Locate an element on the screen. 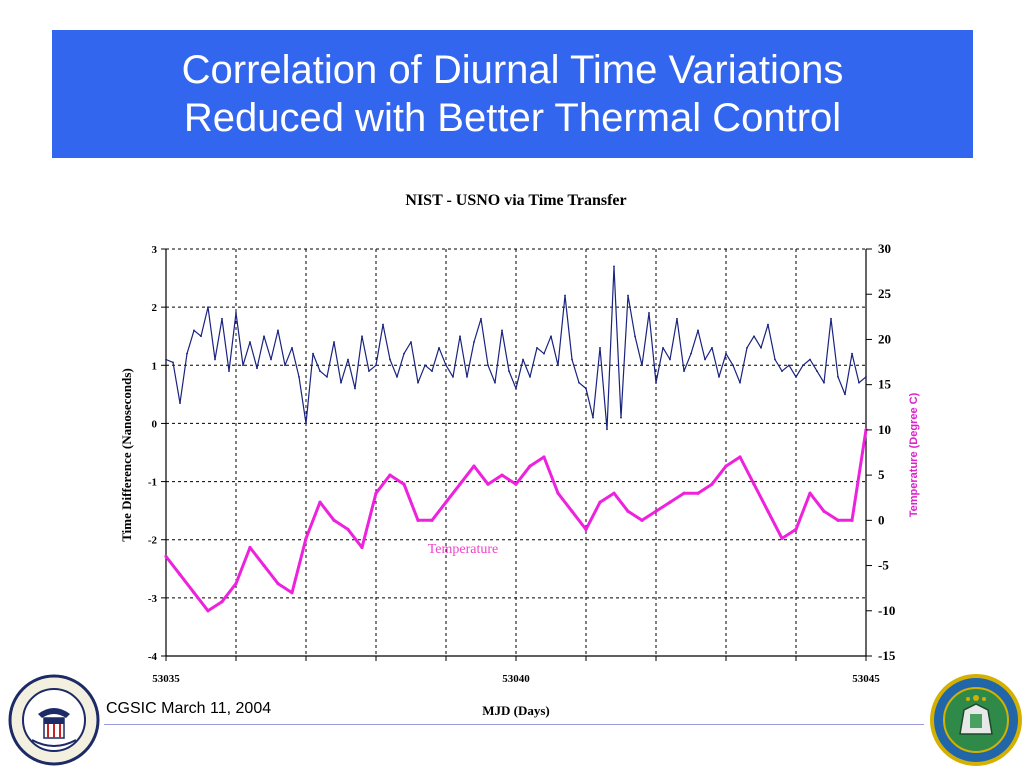  y-tick-label: 0 is located at coordinates (155, 424).